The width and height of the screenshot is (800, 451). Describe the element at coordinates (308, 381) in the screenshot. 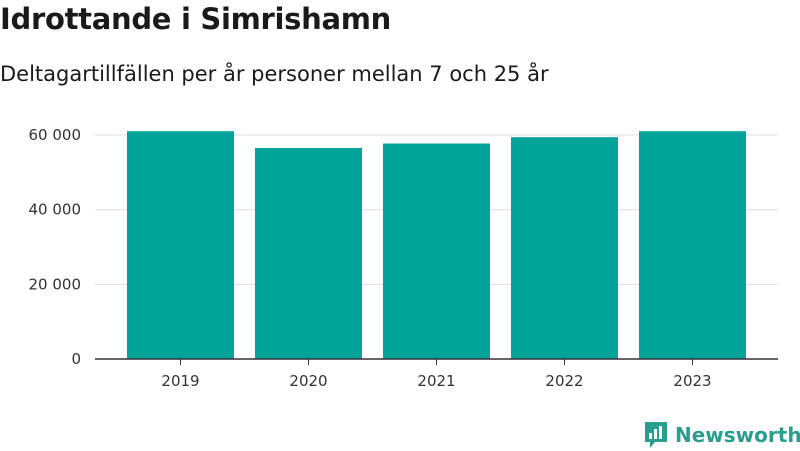

I see `x-tick-label: 2020` at that location.